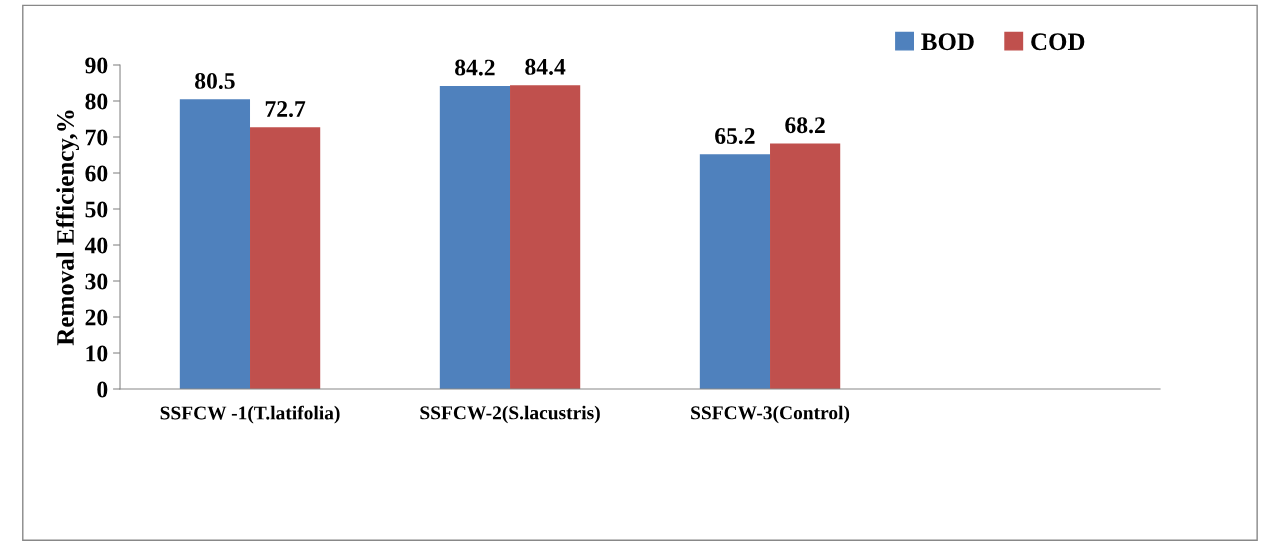 The height and width of the screenshot is (543, 1266). I want to click on x-tick-label: SSFCW -1(T.latifolia), so click(250, 414).